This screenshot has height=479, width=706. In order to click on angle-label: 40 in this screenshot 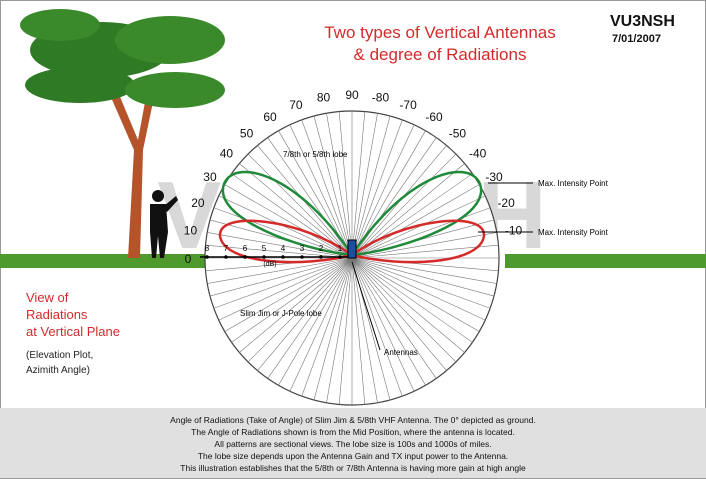, I will do `click(227, 154)`.